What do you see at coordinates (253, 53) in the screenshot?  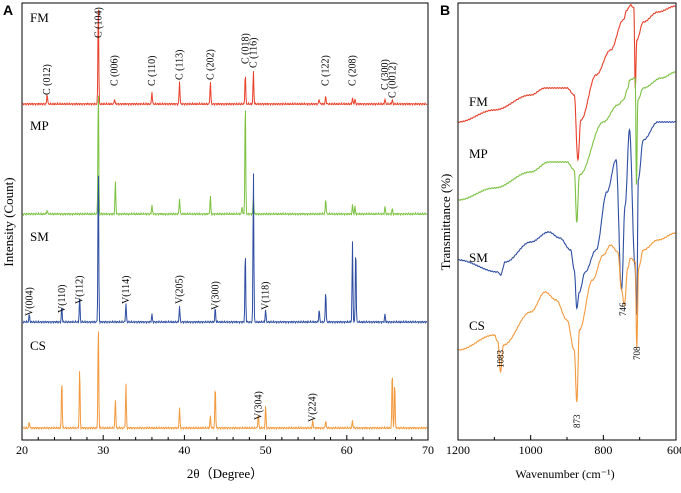 I see `peak-label-c-116: C (116)` at bounding box center [253, 53].